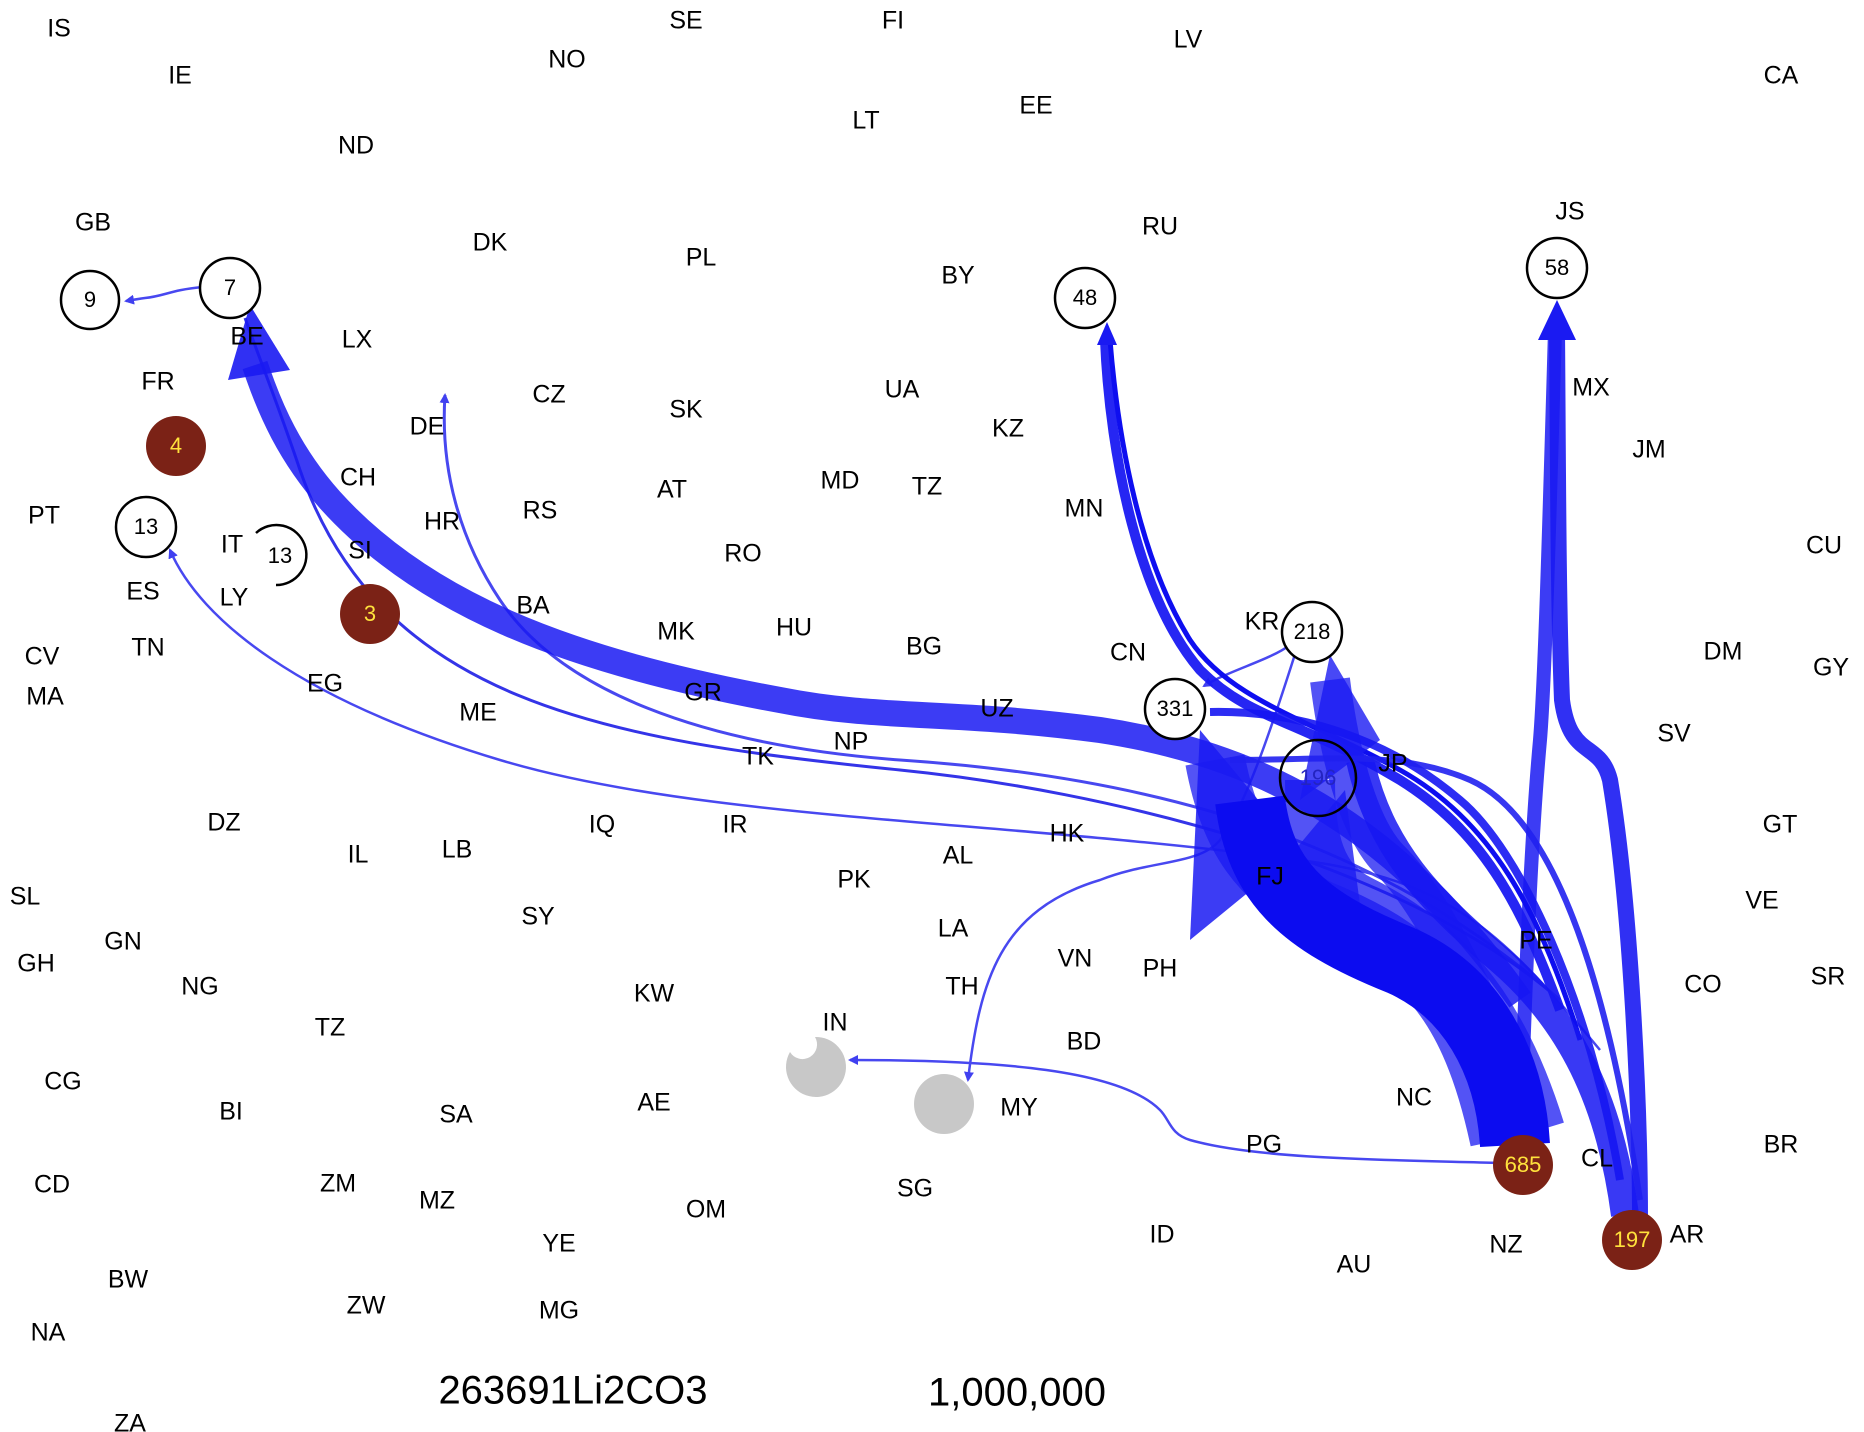  I want to click on country-label-iq: IQ, so click(602, 825).